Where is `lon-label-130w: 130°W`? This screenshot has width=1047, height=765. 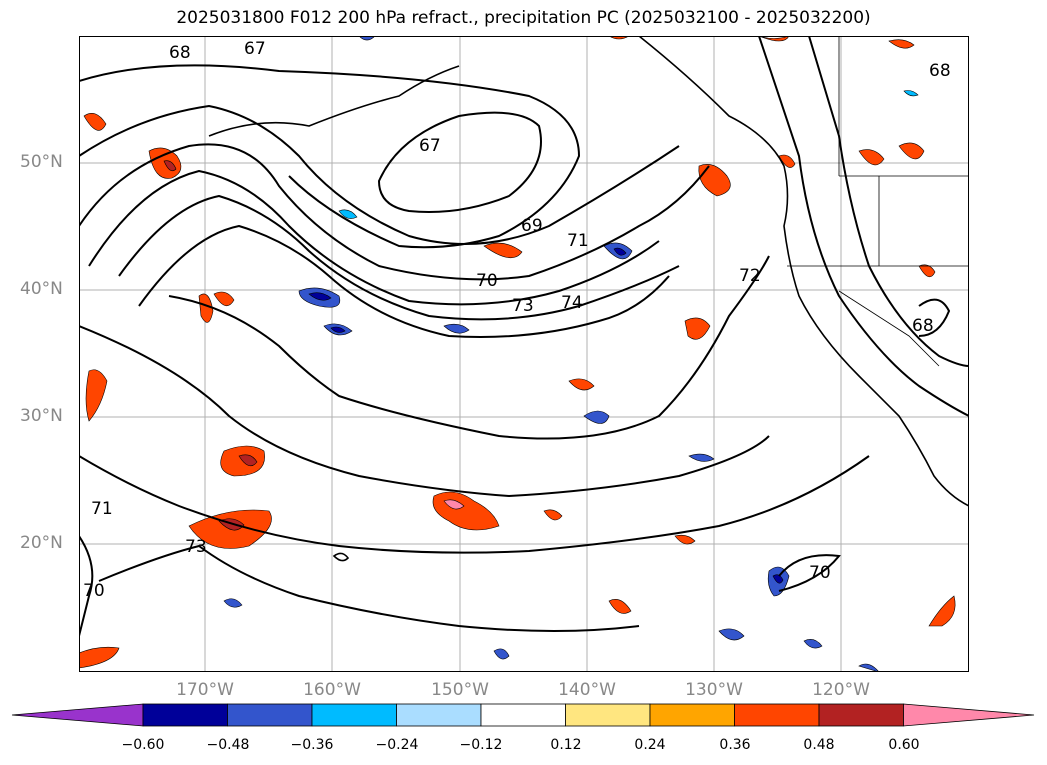 lon-label-130w: 130°W is located at coordinates (714, 690).